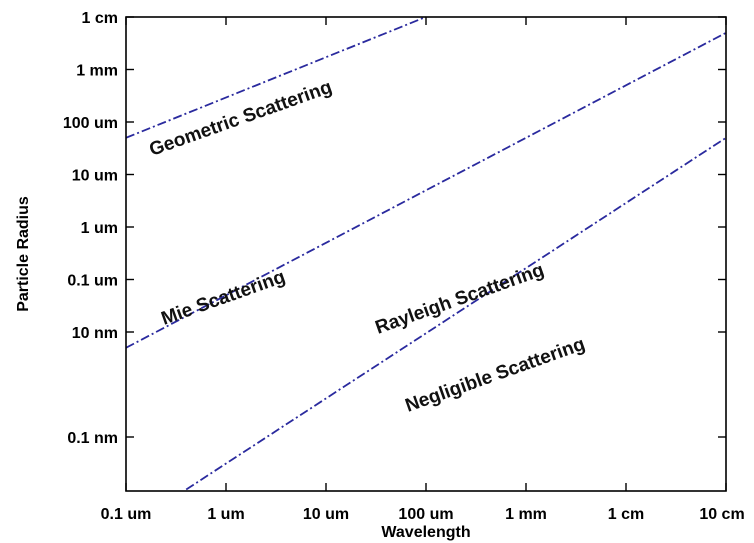  Describe the element at coordinates (721, 514) in the screenshot. I see `x-tick-label-6: 10 cm` at that location.